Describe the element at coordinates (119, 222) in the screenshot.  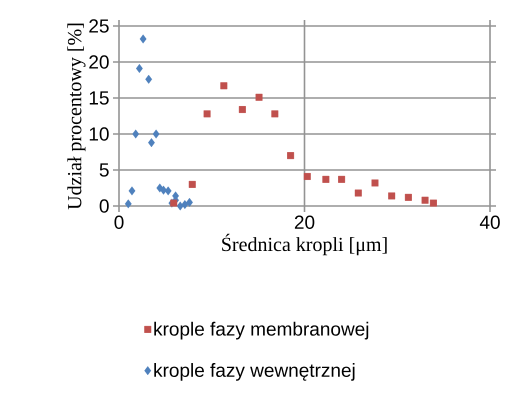
I see `x-tick-label: 0` at that location.